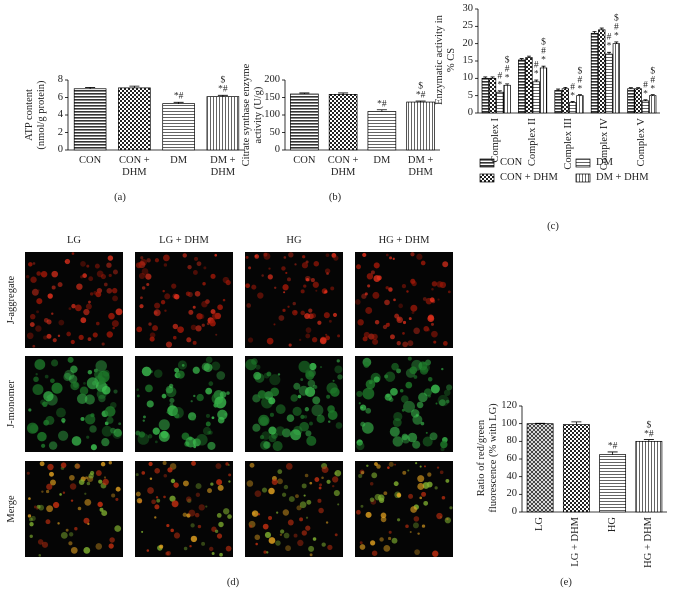 This screenshot has height=607, width=676. Describe the element at coordinates (487, 163) in the screenshot. I see `legend-swatch` at that location.